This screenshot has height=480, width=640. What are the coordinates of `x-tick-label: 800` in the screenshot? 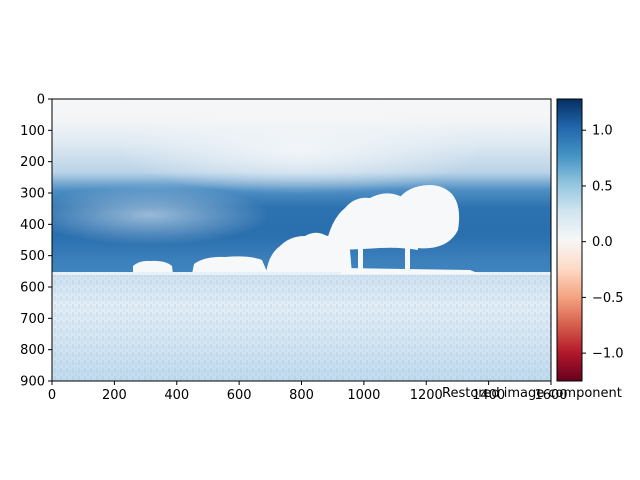 It's located at (301, 395).